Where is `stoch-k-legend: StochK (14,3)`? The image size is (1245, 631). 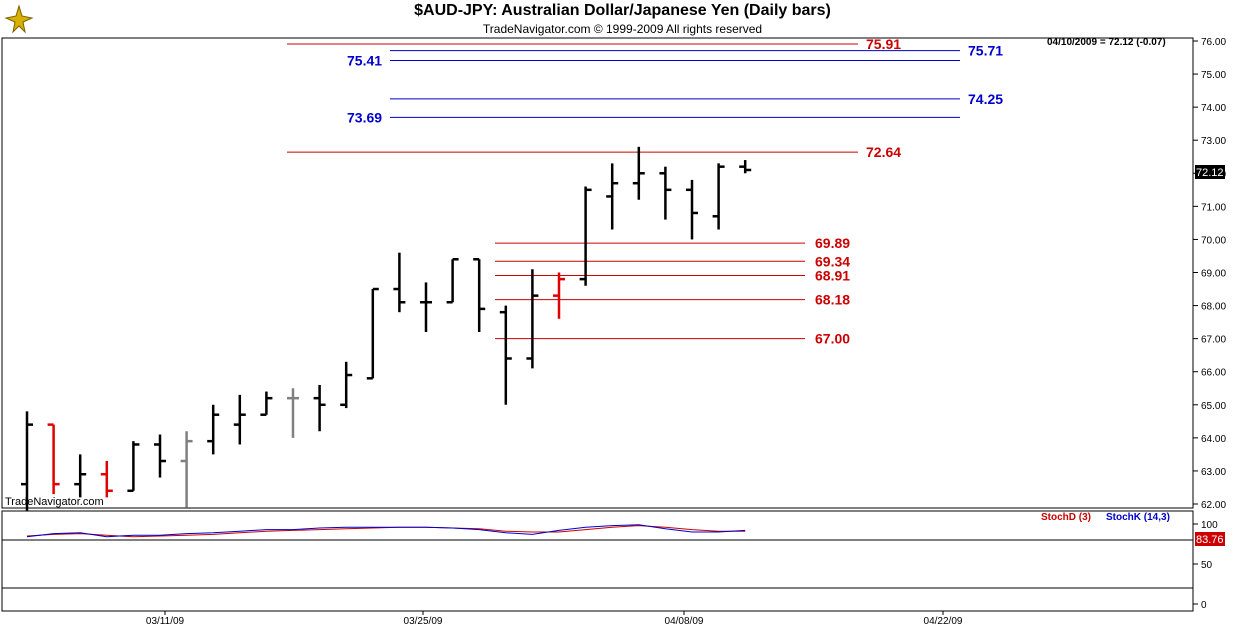
stoch-k-legend: StochK (14,3) is located at coordinates (1138, 517).